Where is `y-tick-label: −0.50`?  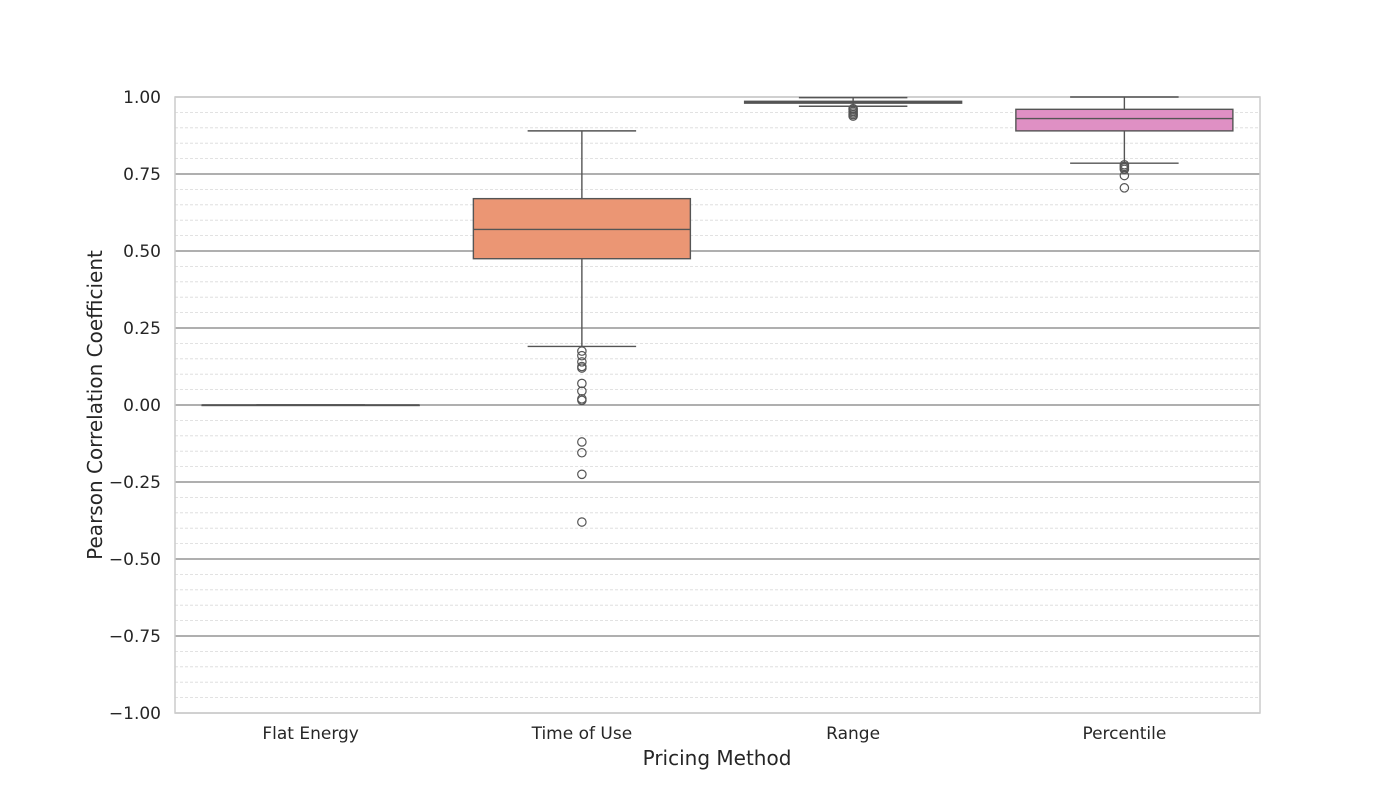
y-tick-label: −0.50 is located at coordinates (135, 560).